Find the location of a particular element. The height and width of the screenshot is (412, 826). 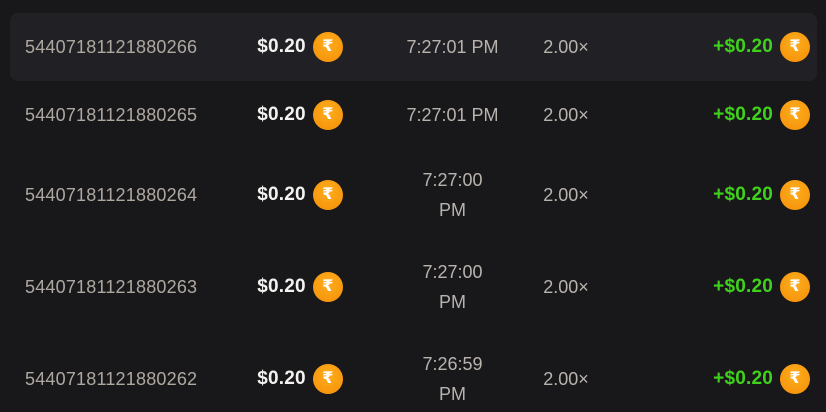

bet-id: 54407181121880264 is located at coordinates (111, 194).